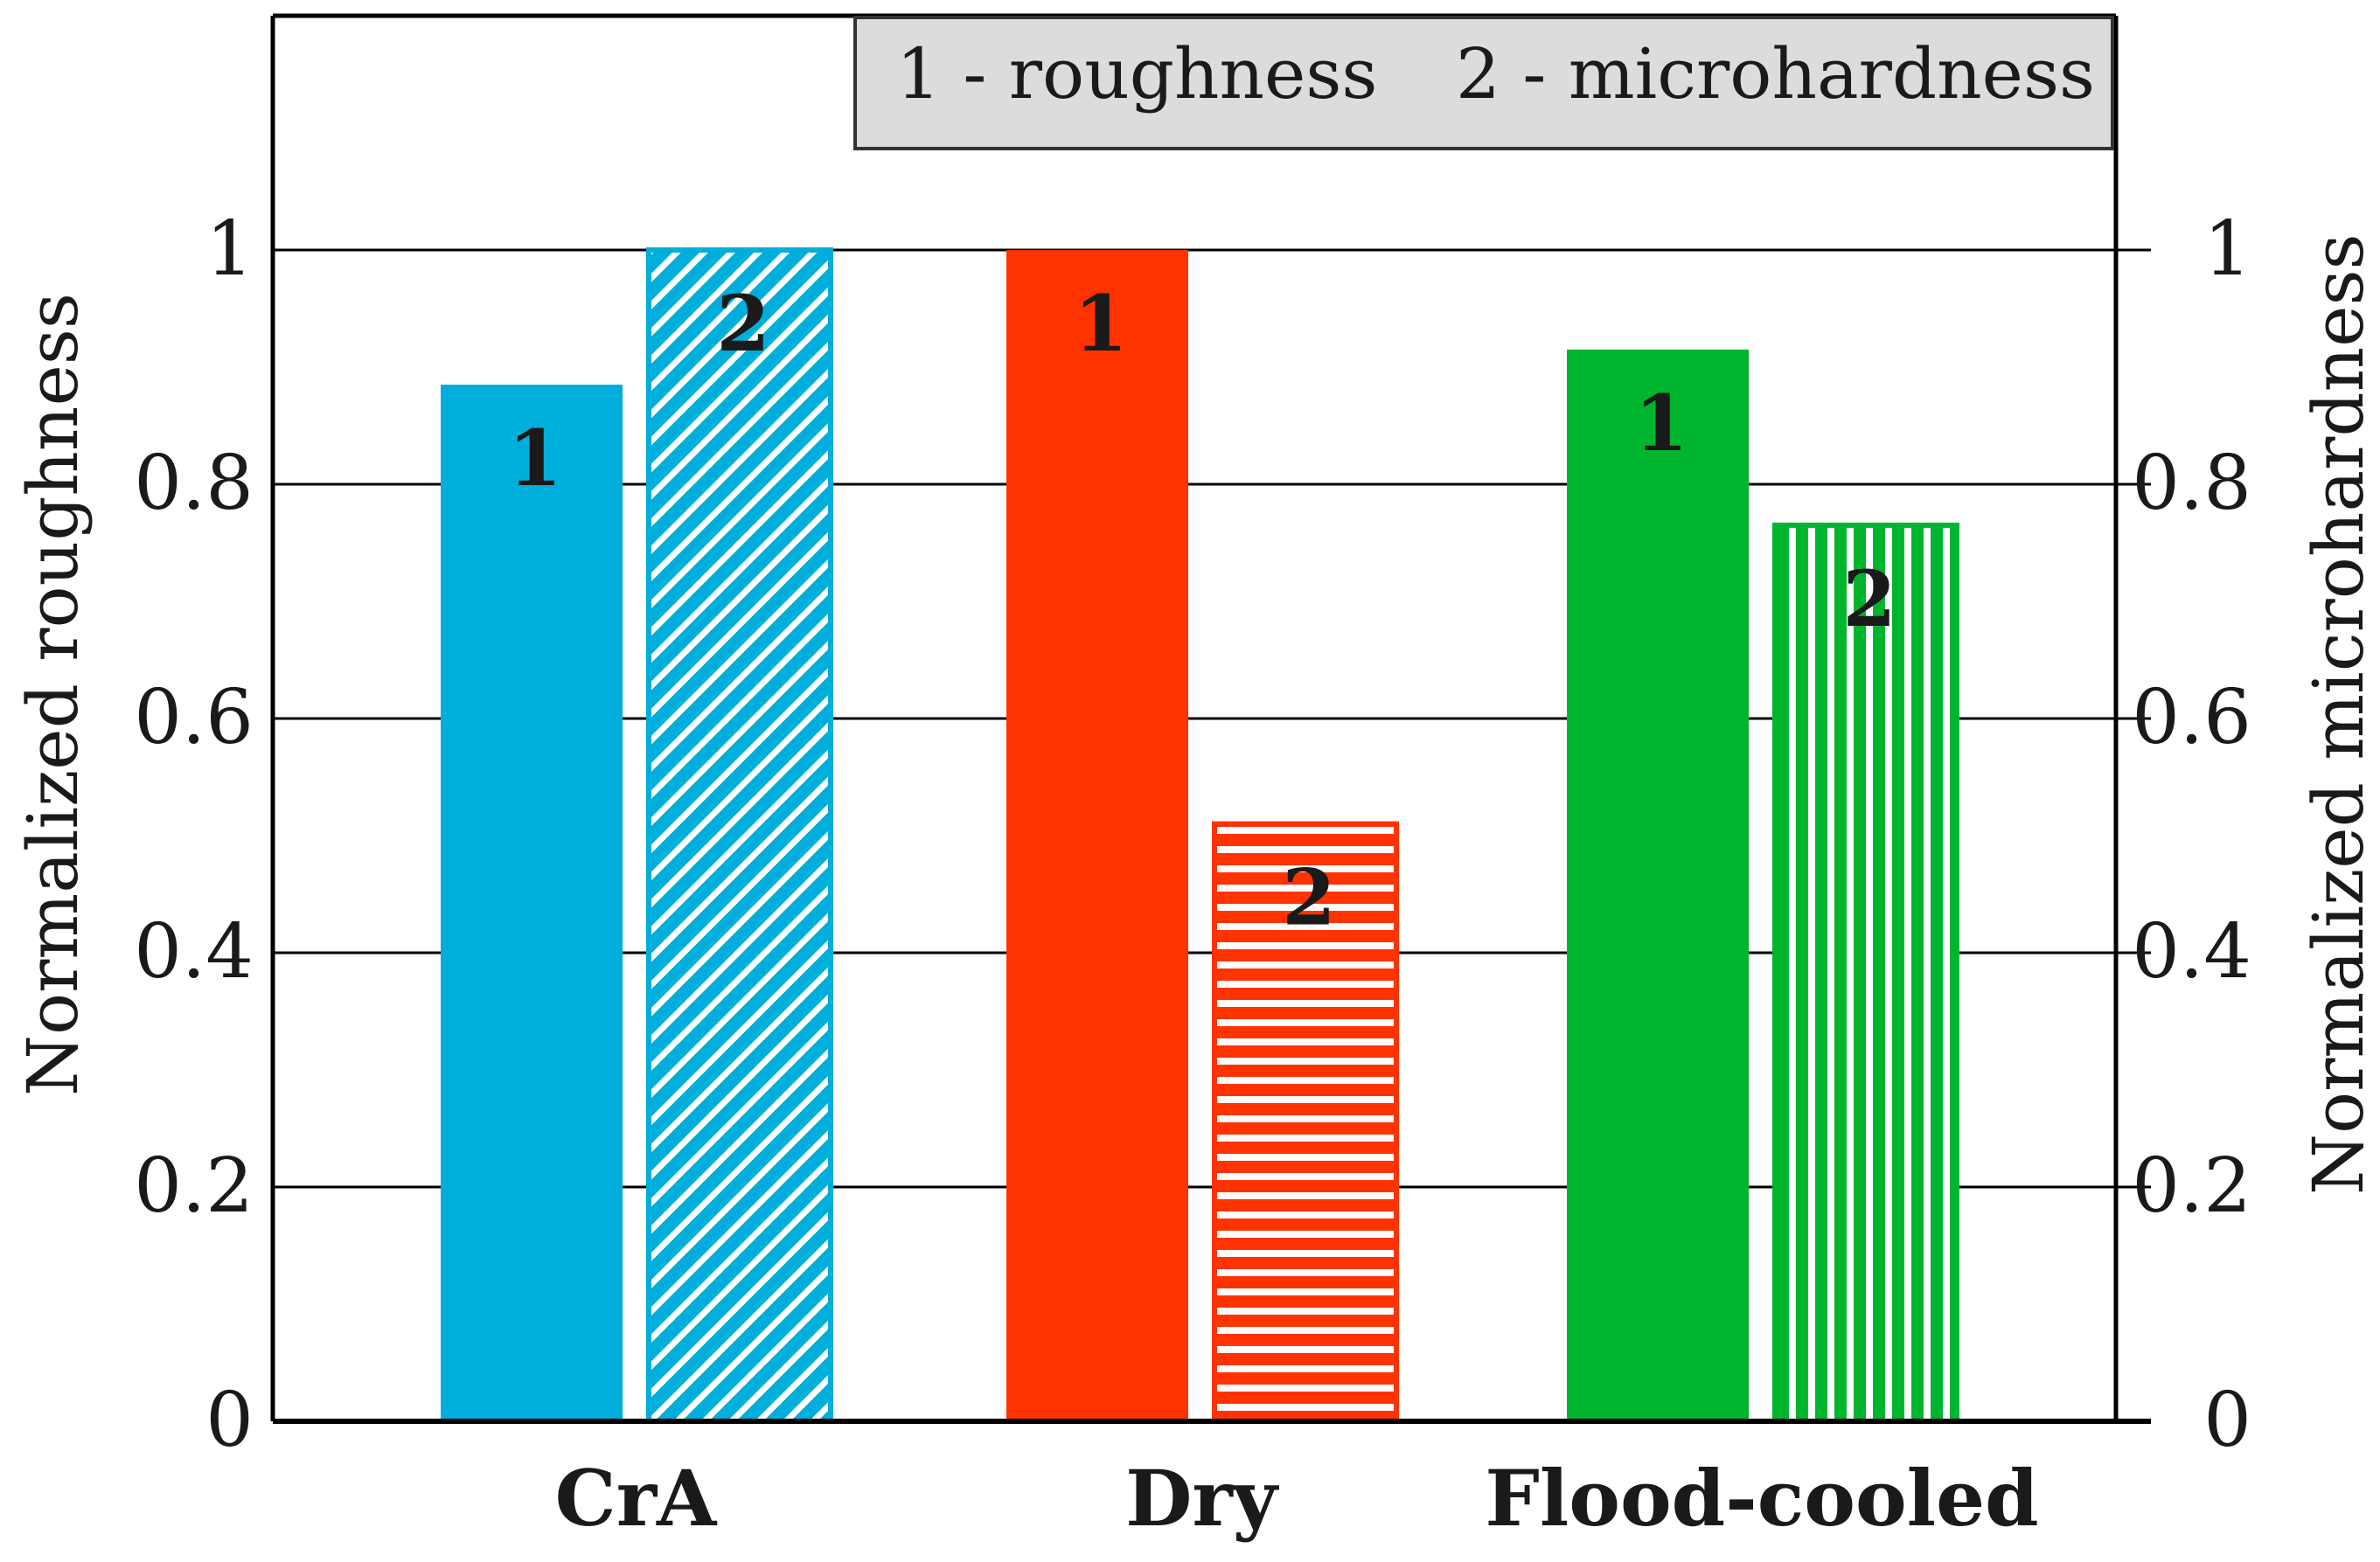 The width and height of the screenshot is (2380, 1562). What do you see at coordinates (739, 835) in the screenshot?
I see `bar-microhardness-cra` at bounding box center [739, 835].